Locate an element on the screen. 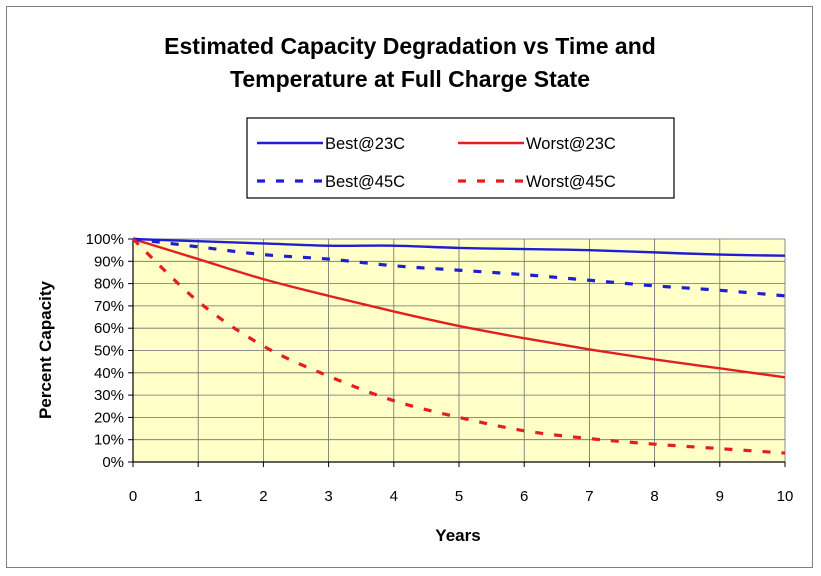 The image size is (821, 576). x-tick-label: 5 is located at coordinates (459, 496).